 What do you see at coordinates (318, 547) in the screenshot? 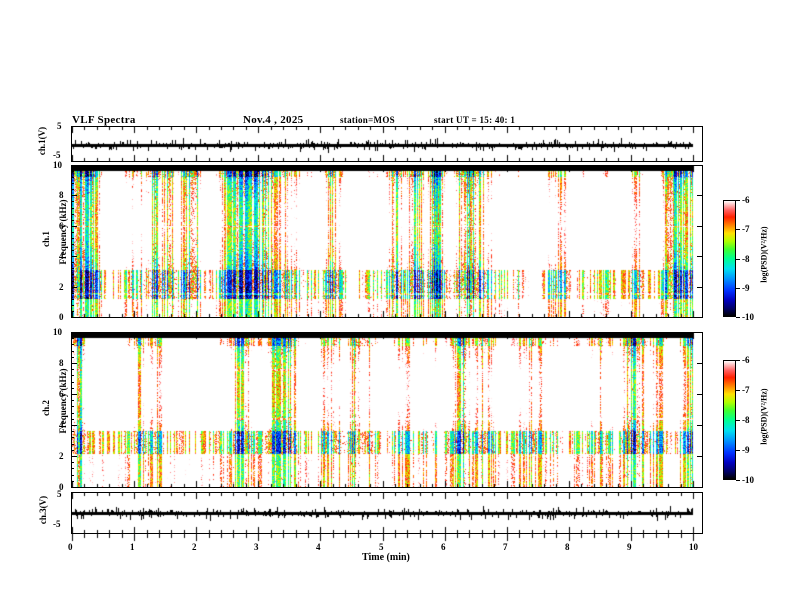
I see `x-tick-label-4: 4` at bounding box center [318, 547].